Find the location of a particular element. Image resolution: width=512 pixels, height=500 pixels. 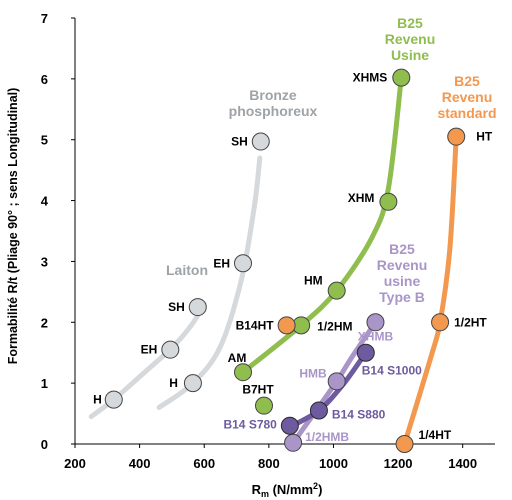

point-label-am: AM is located at coordinates (237, 358).